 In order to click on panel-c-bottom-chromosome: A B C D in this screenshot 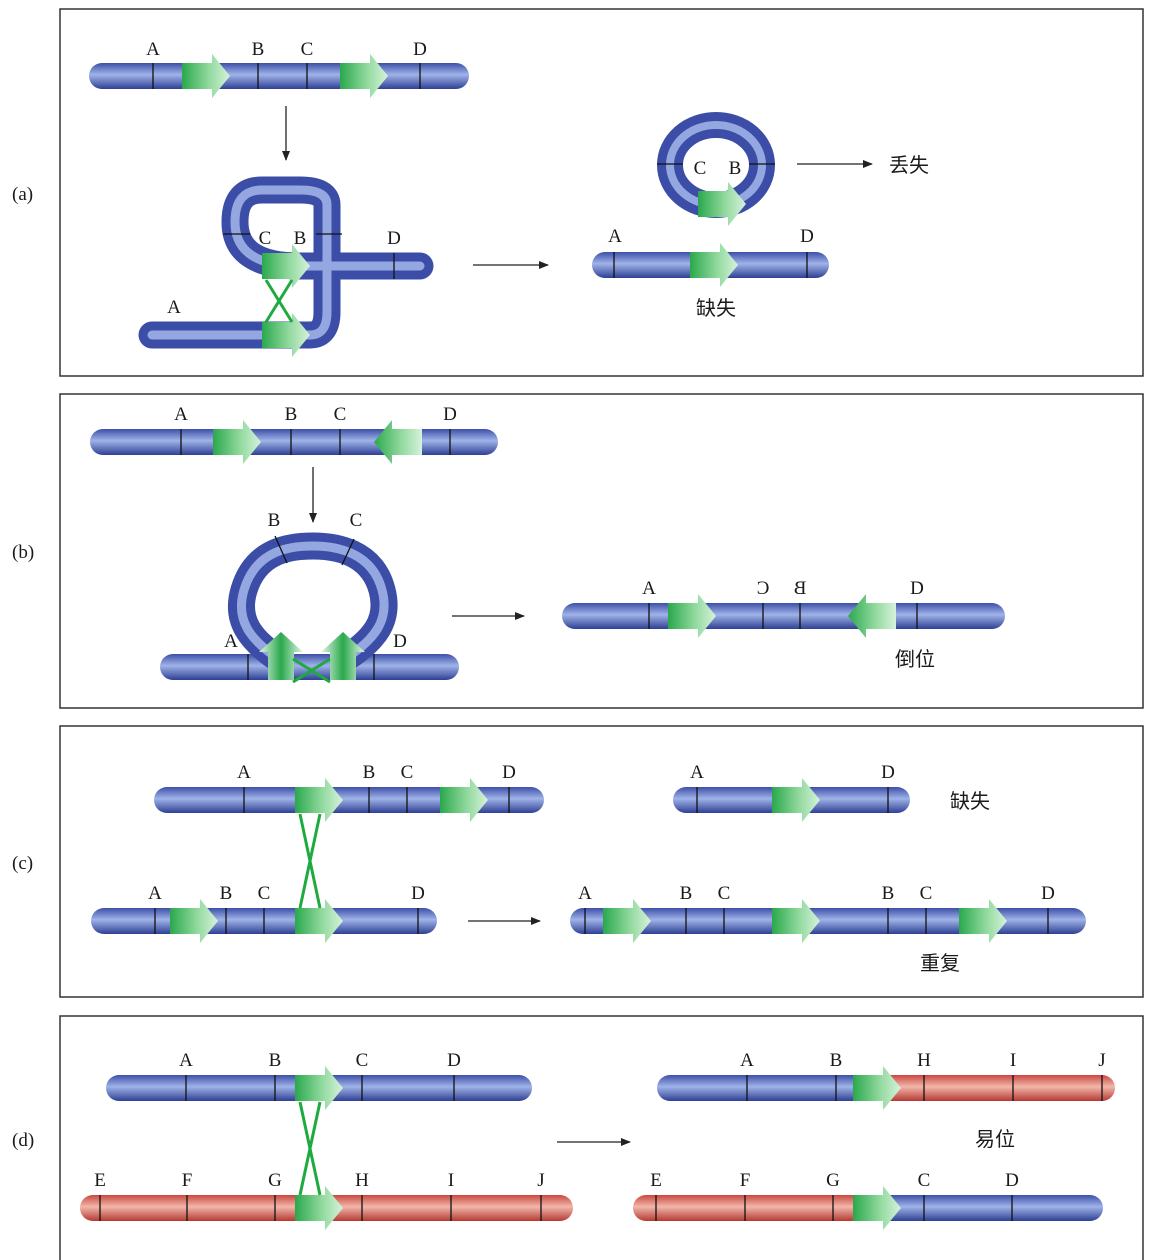, I will do `click(264, 913)`.